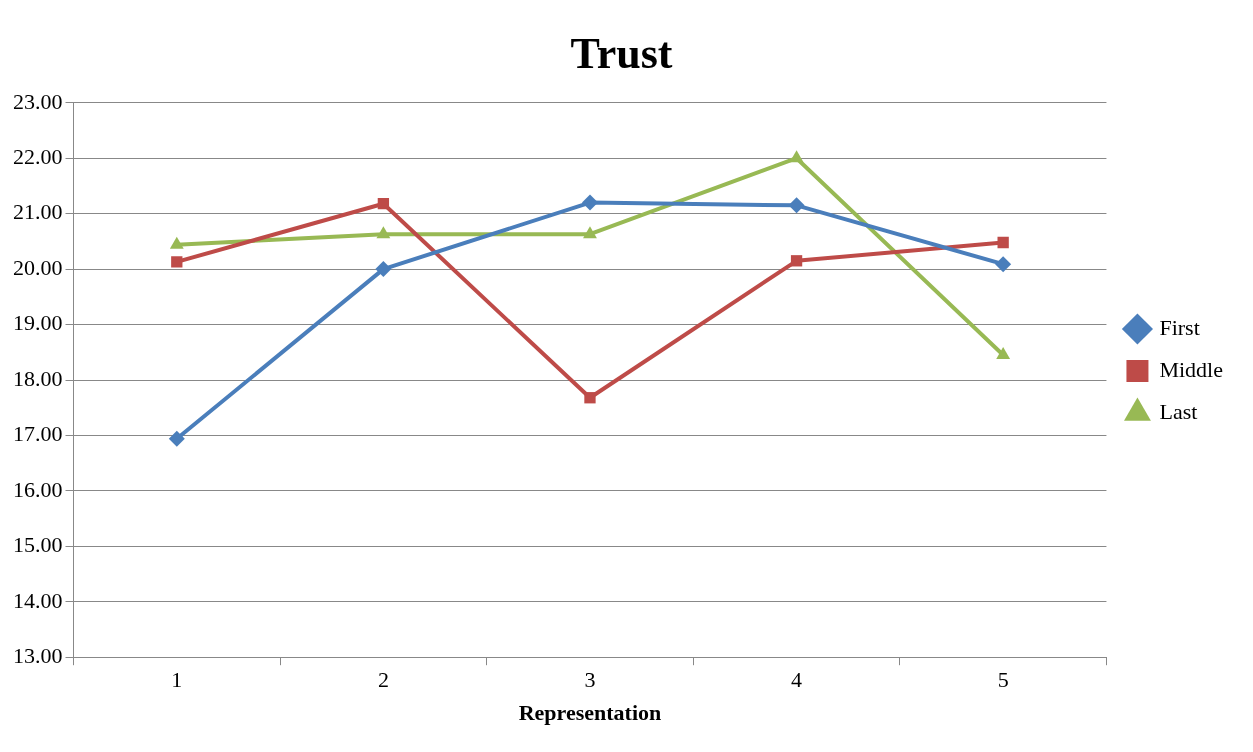 This screenshot has height=752, width=1253. What do you see at coordinates (383, 680) in the screenshot?
I see `x-tick-label: 2` at bounding box center [383, 680].